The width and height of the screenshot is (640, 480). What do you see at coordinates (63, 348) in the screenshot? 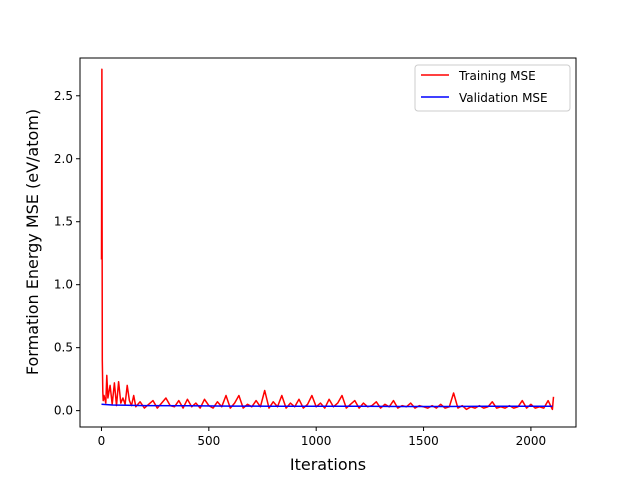
I see `y-tick-label: 0.5` at bounding box center [63, 348].